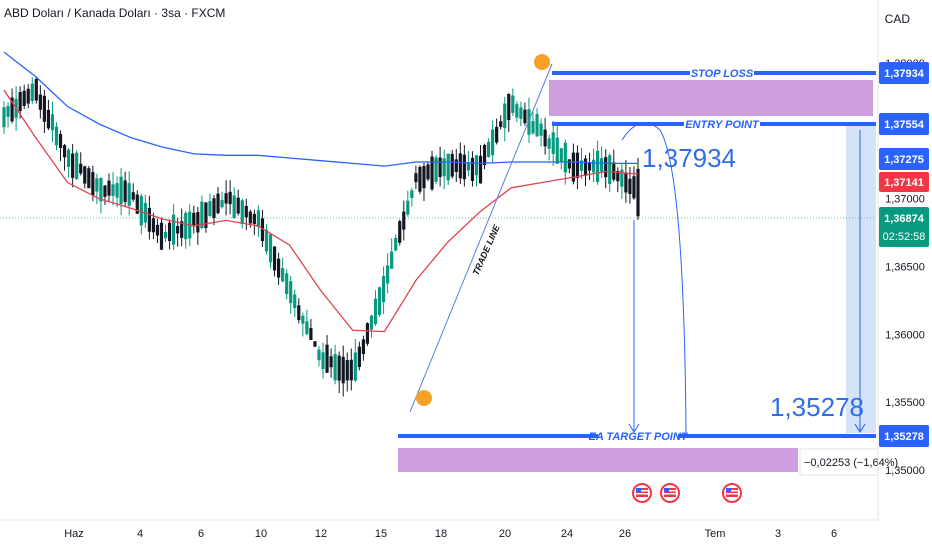  Describe the element at coordinates (381, 534) in the screenshot. I see `time-axis-tick: 15` at that location.